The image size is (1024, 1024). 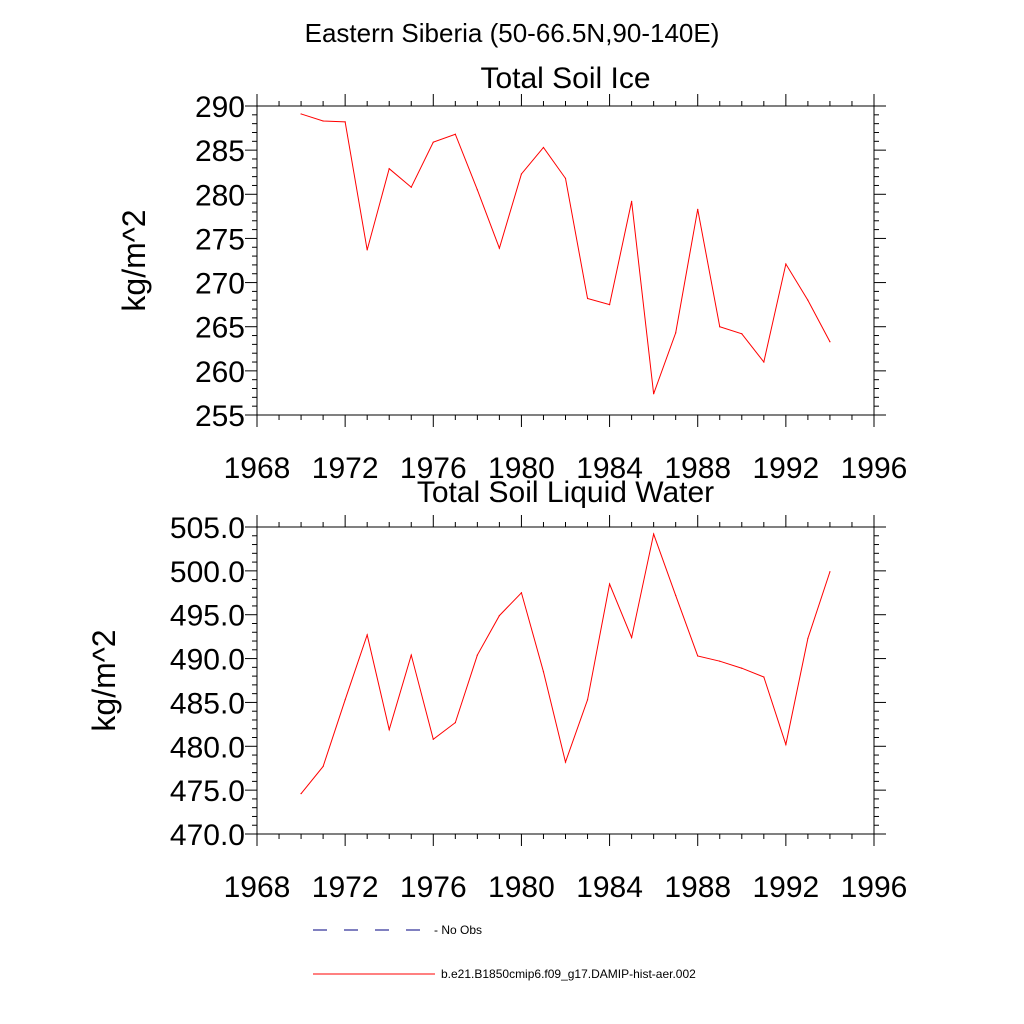 What do you see at coordinates (207, 703) in the screenshot?
I see `y-tick-label: 485.0` at bounding box center [207, 703].